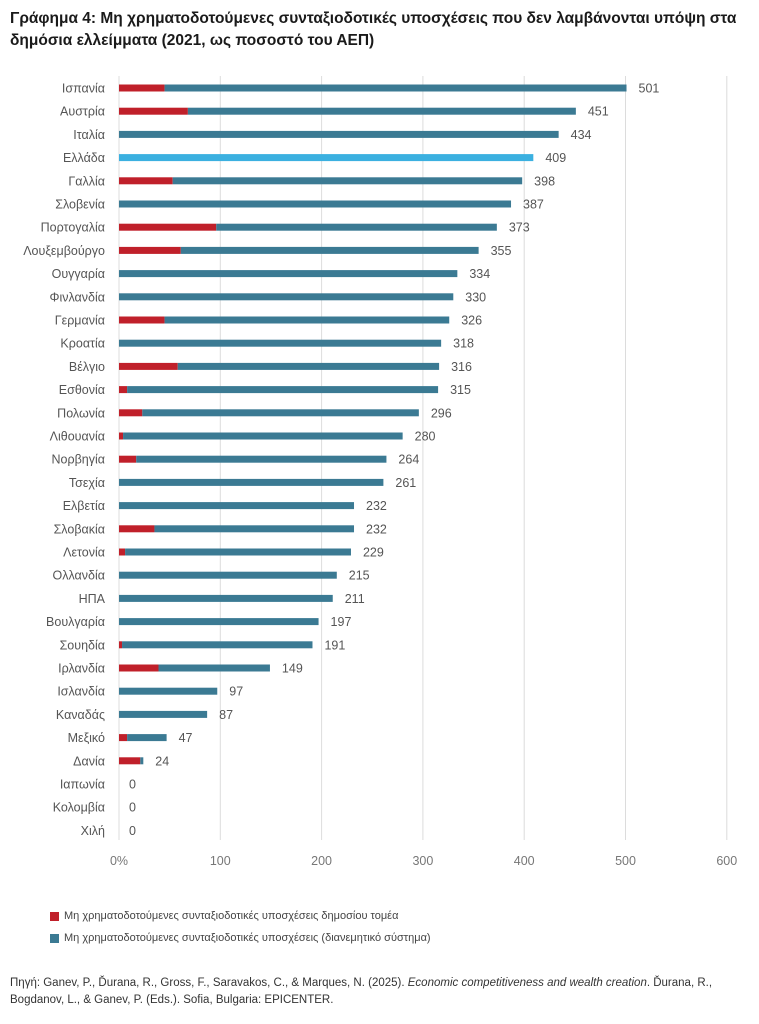  I want to click on x-tick-label: 400, so click(524, 861).